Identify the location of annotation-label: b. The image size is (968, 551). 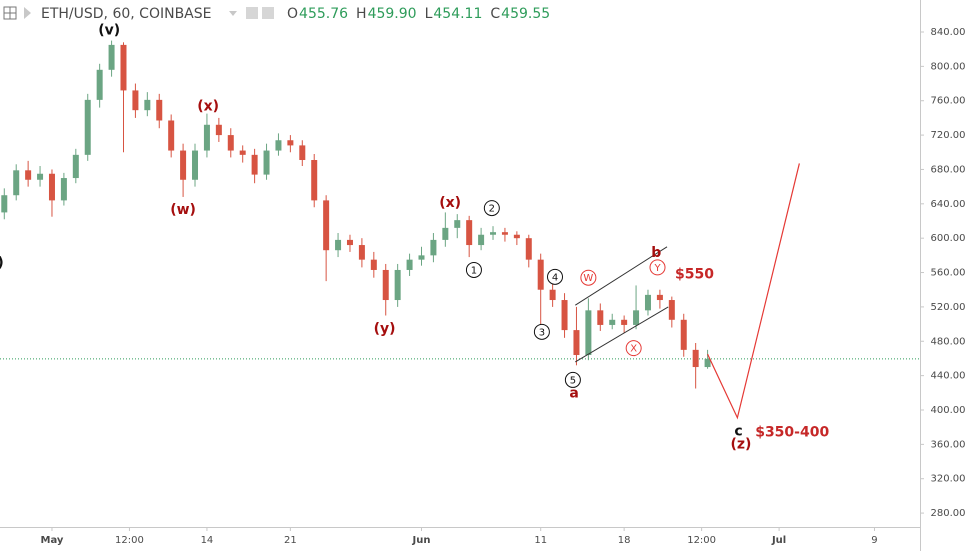
(656, 253).